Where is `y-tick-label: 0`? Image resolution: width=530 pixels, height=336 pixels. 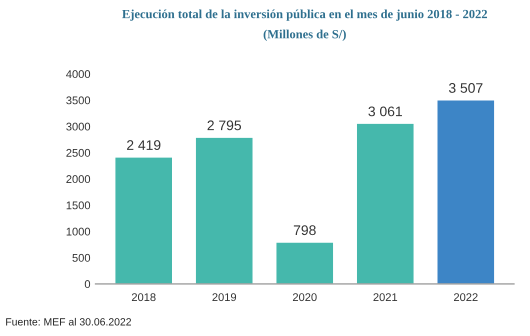
y-tick-label: 0 is located at coordinates (87, 284).